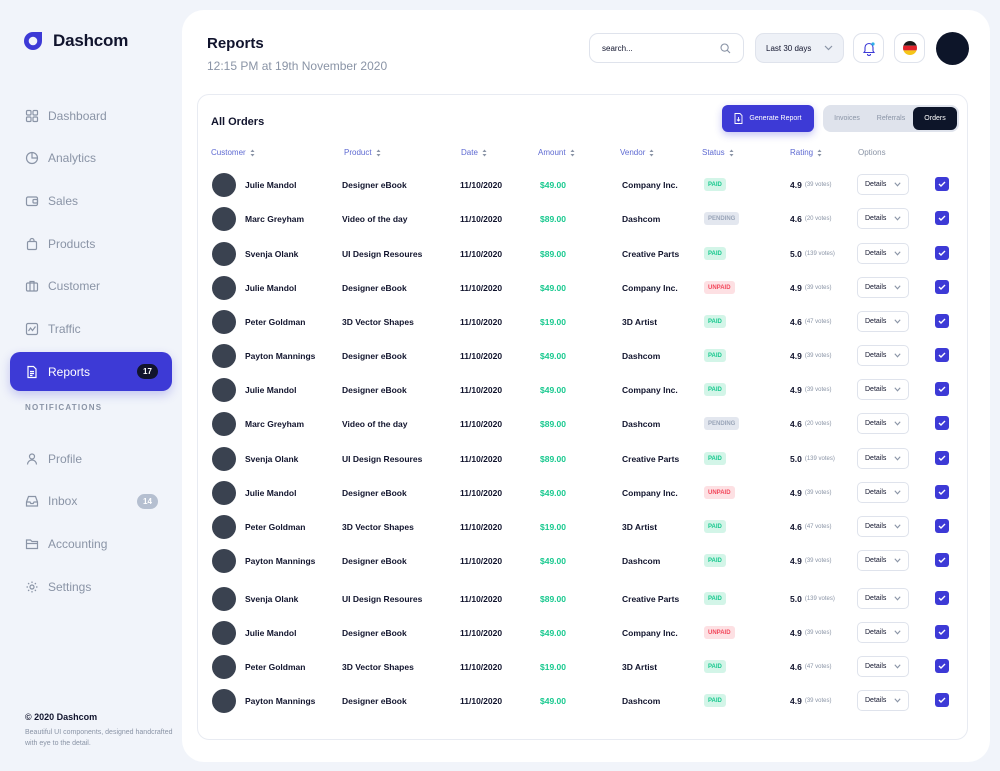 The image size is (1000, 771). What do you see at coordinates (806, 152) in the screenshot?
I see `column-header-rating: Rating` at bounding box center [806, 152].